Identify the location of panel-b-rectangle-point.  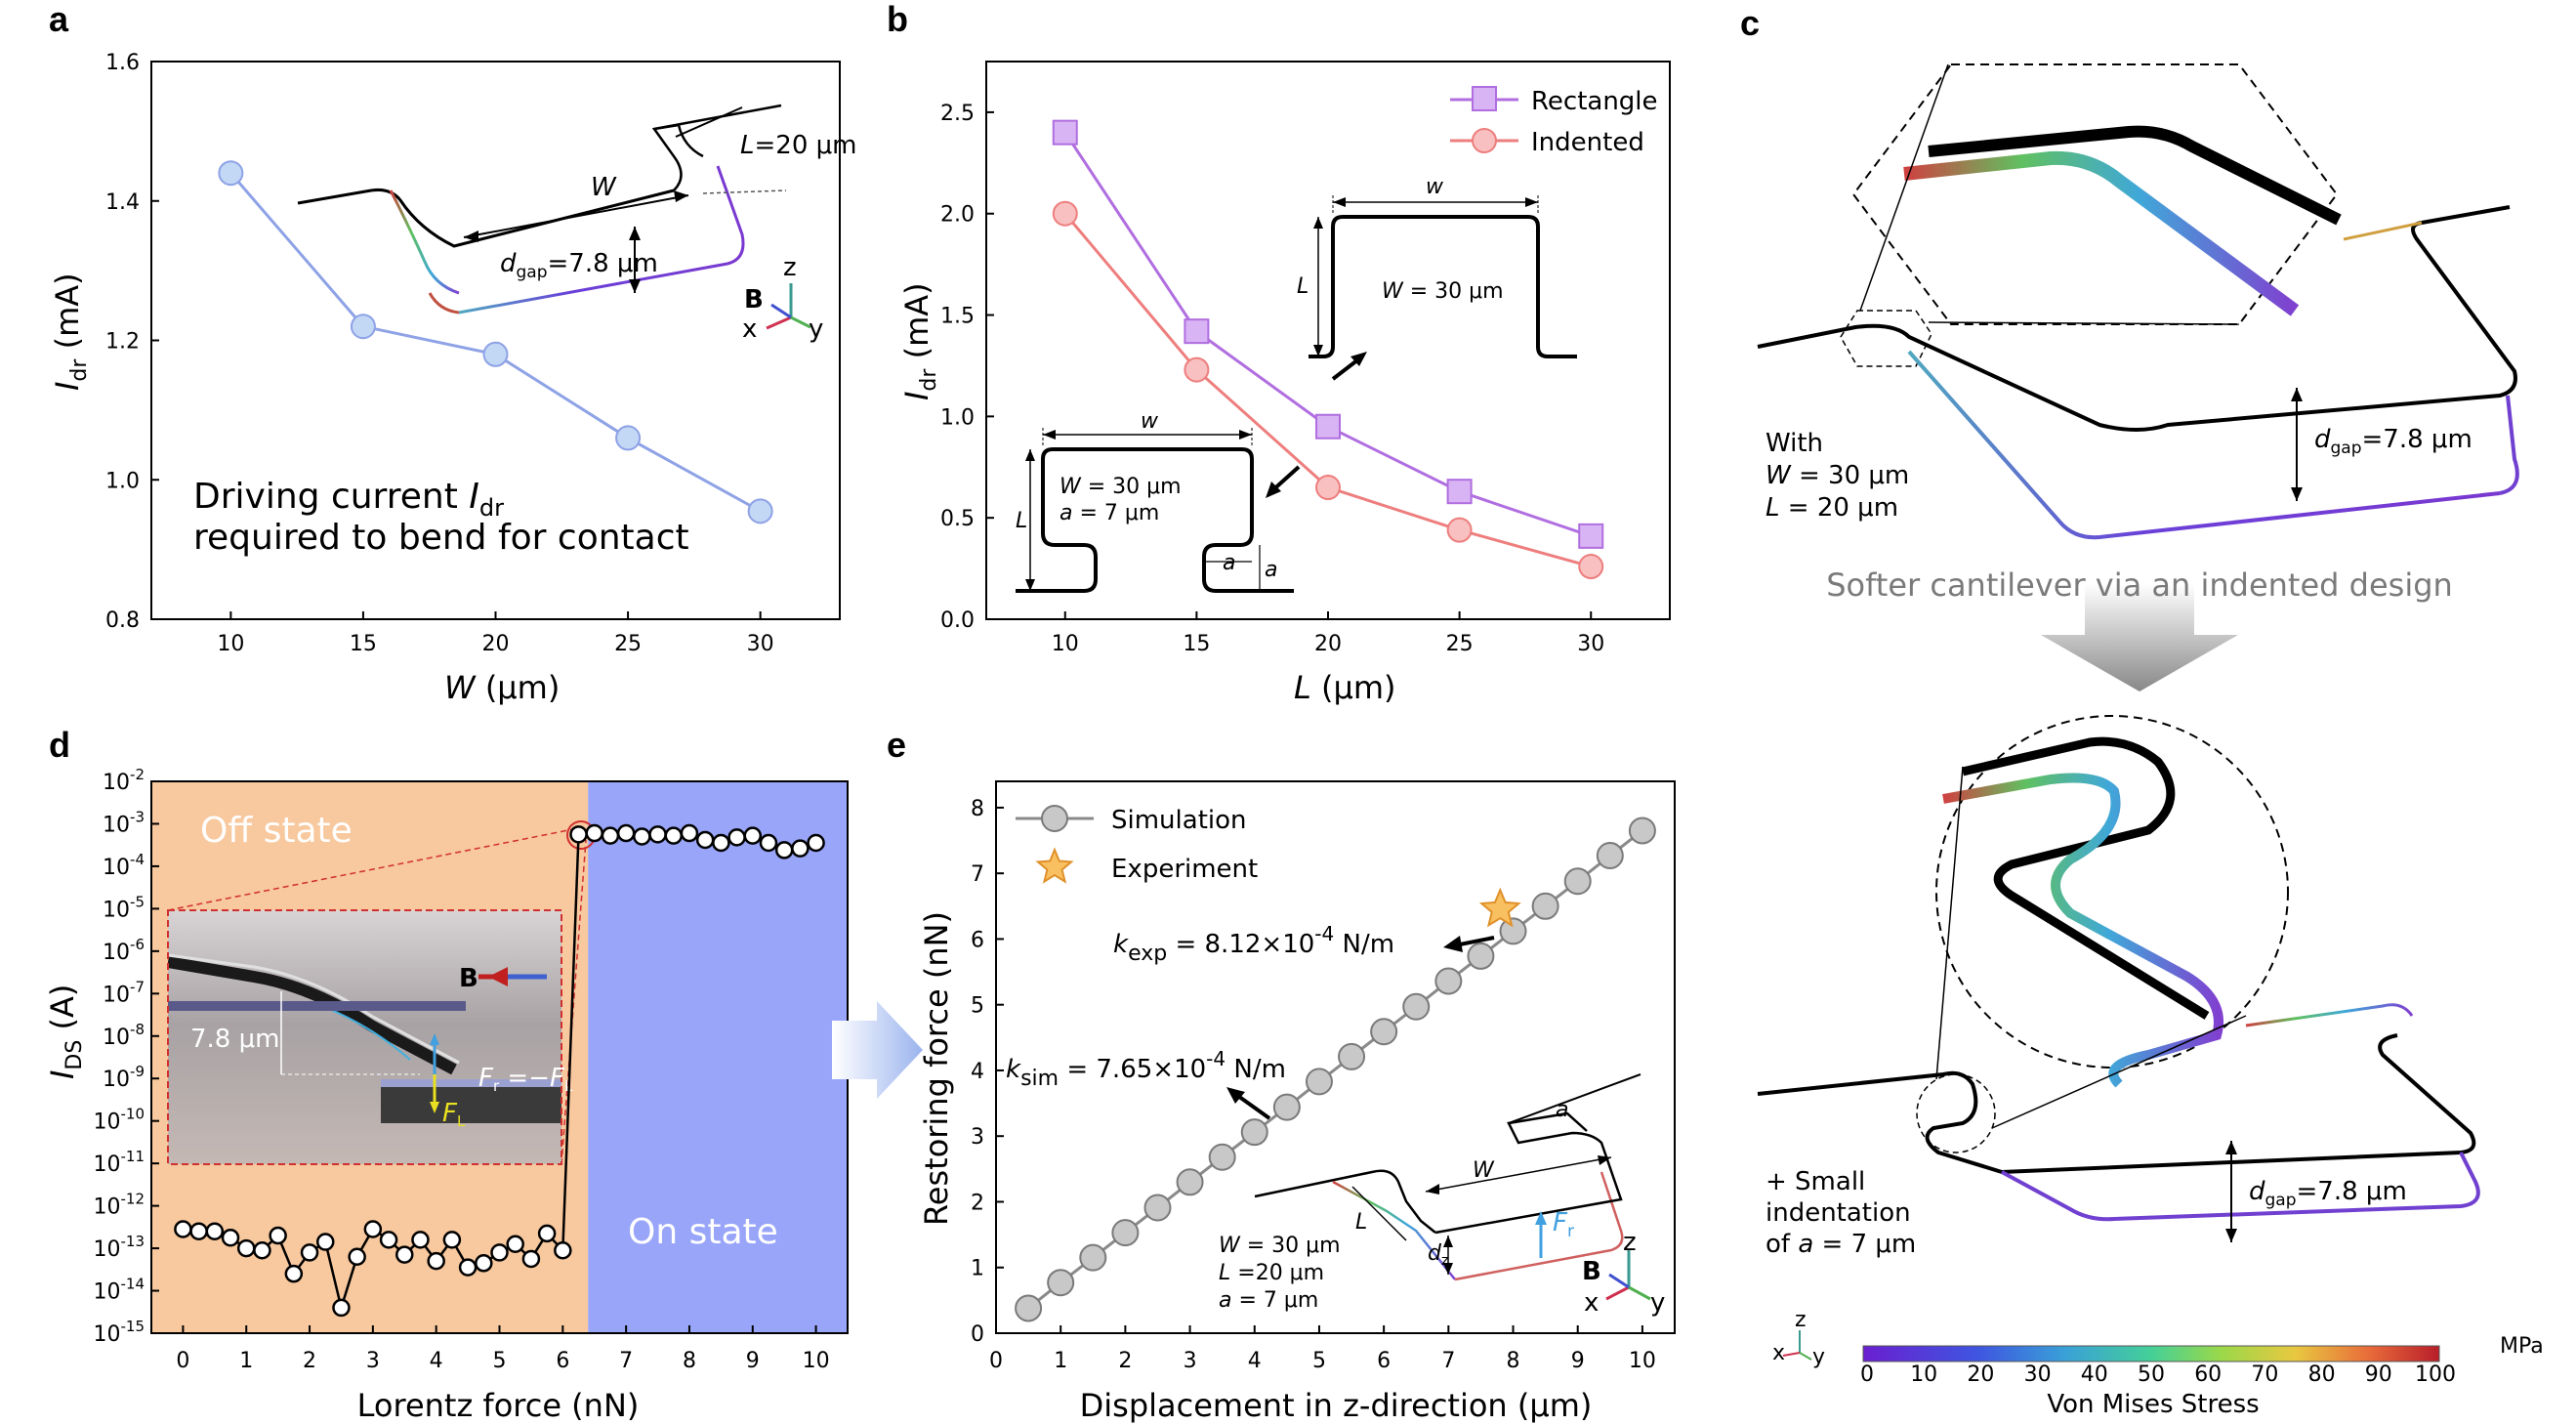
(1591, 536).